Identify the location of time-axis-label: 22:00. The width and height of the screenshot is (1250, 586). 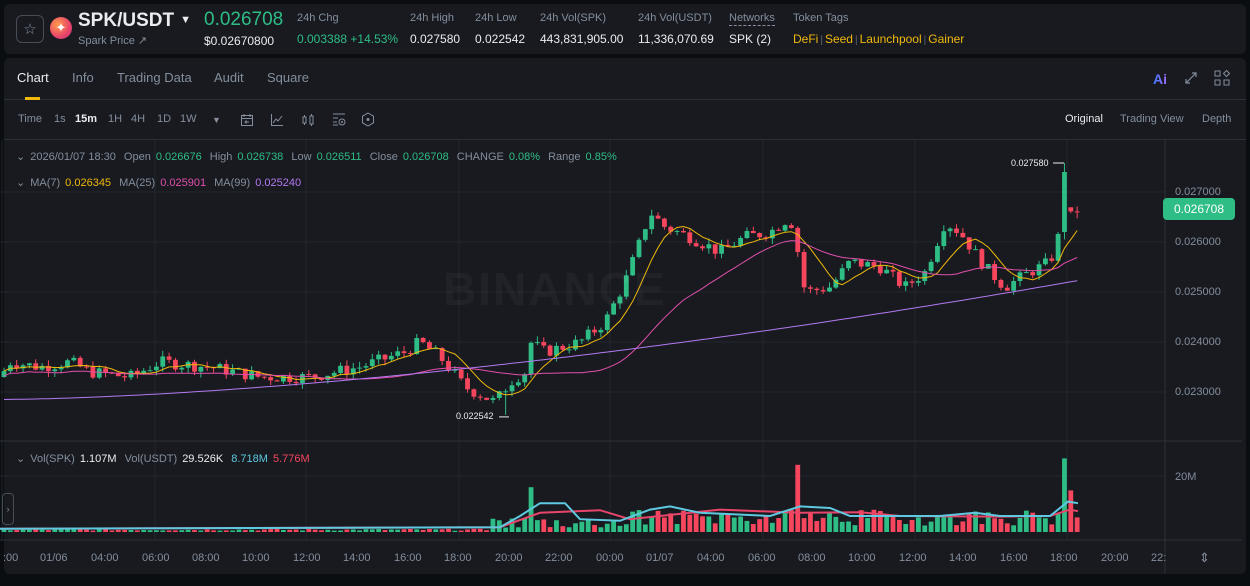
(559, 558).